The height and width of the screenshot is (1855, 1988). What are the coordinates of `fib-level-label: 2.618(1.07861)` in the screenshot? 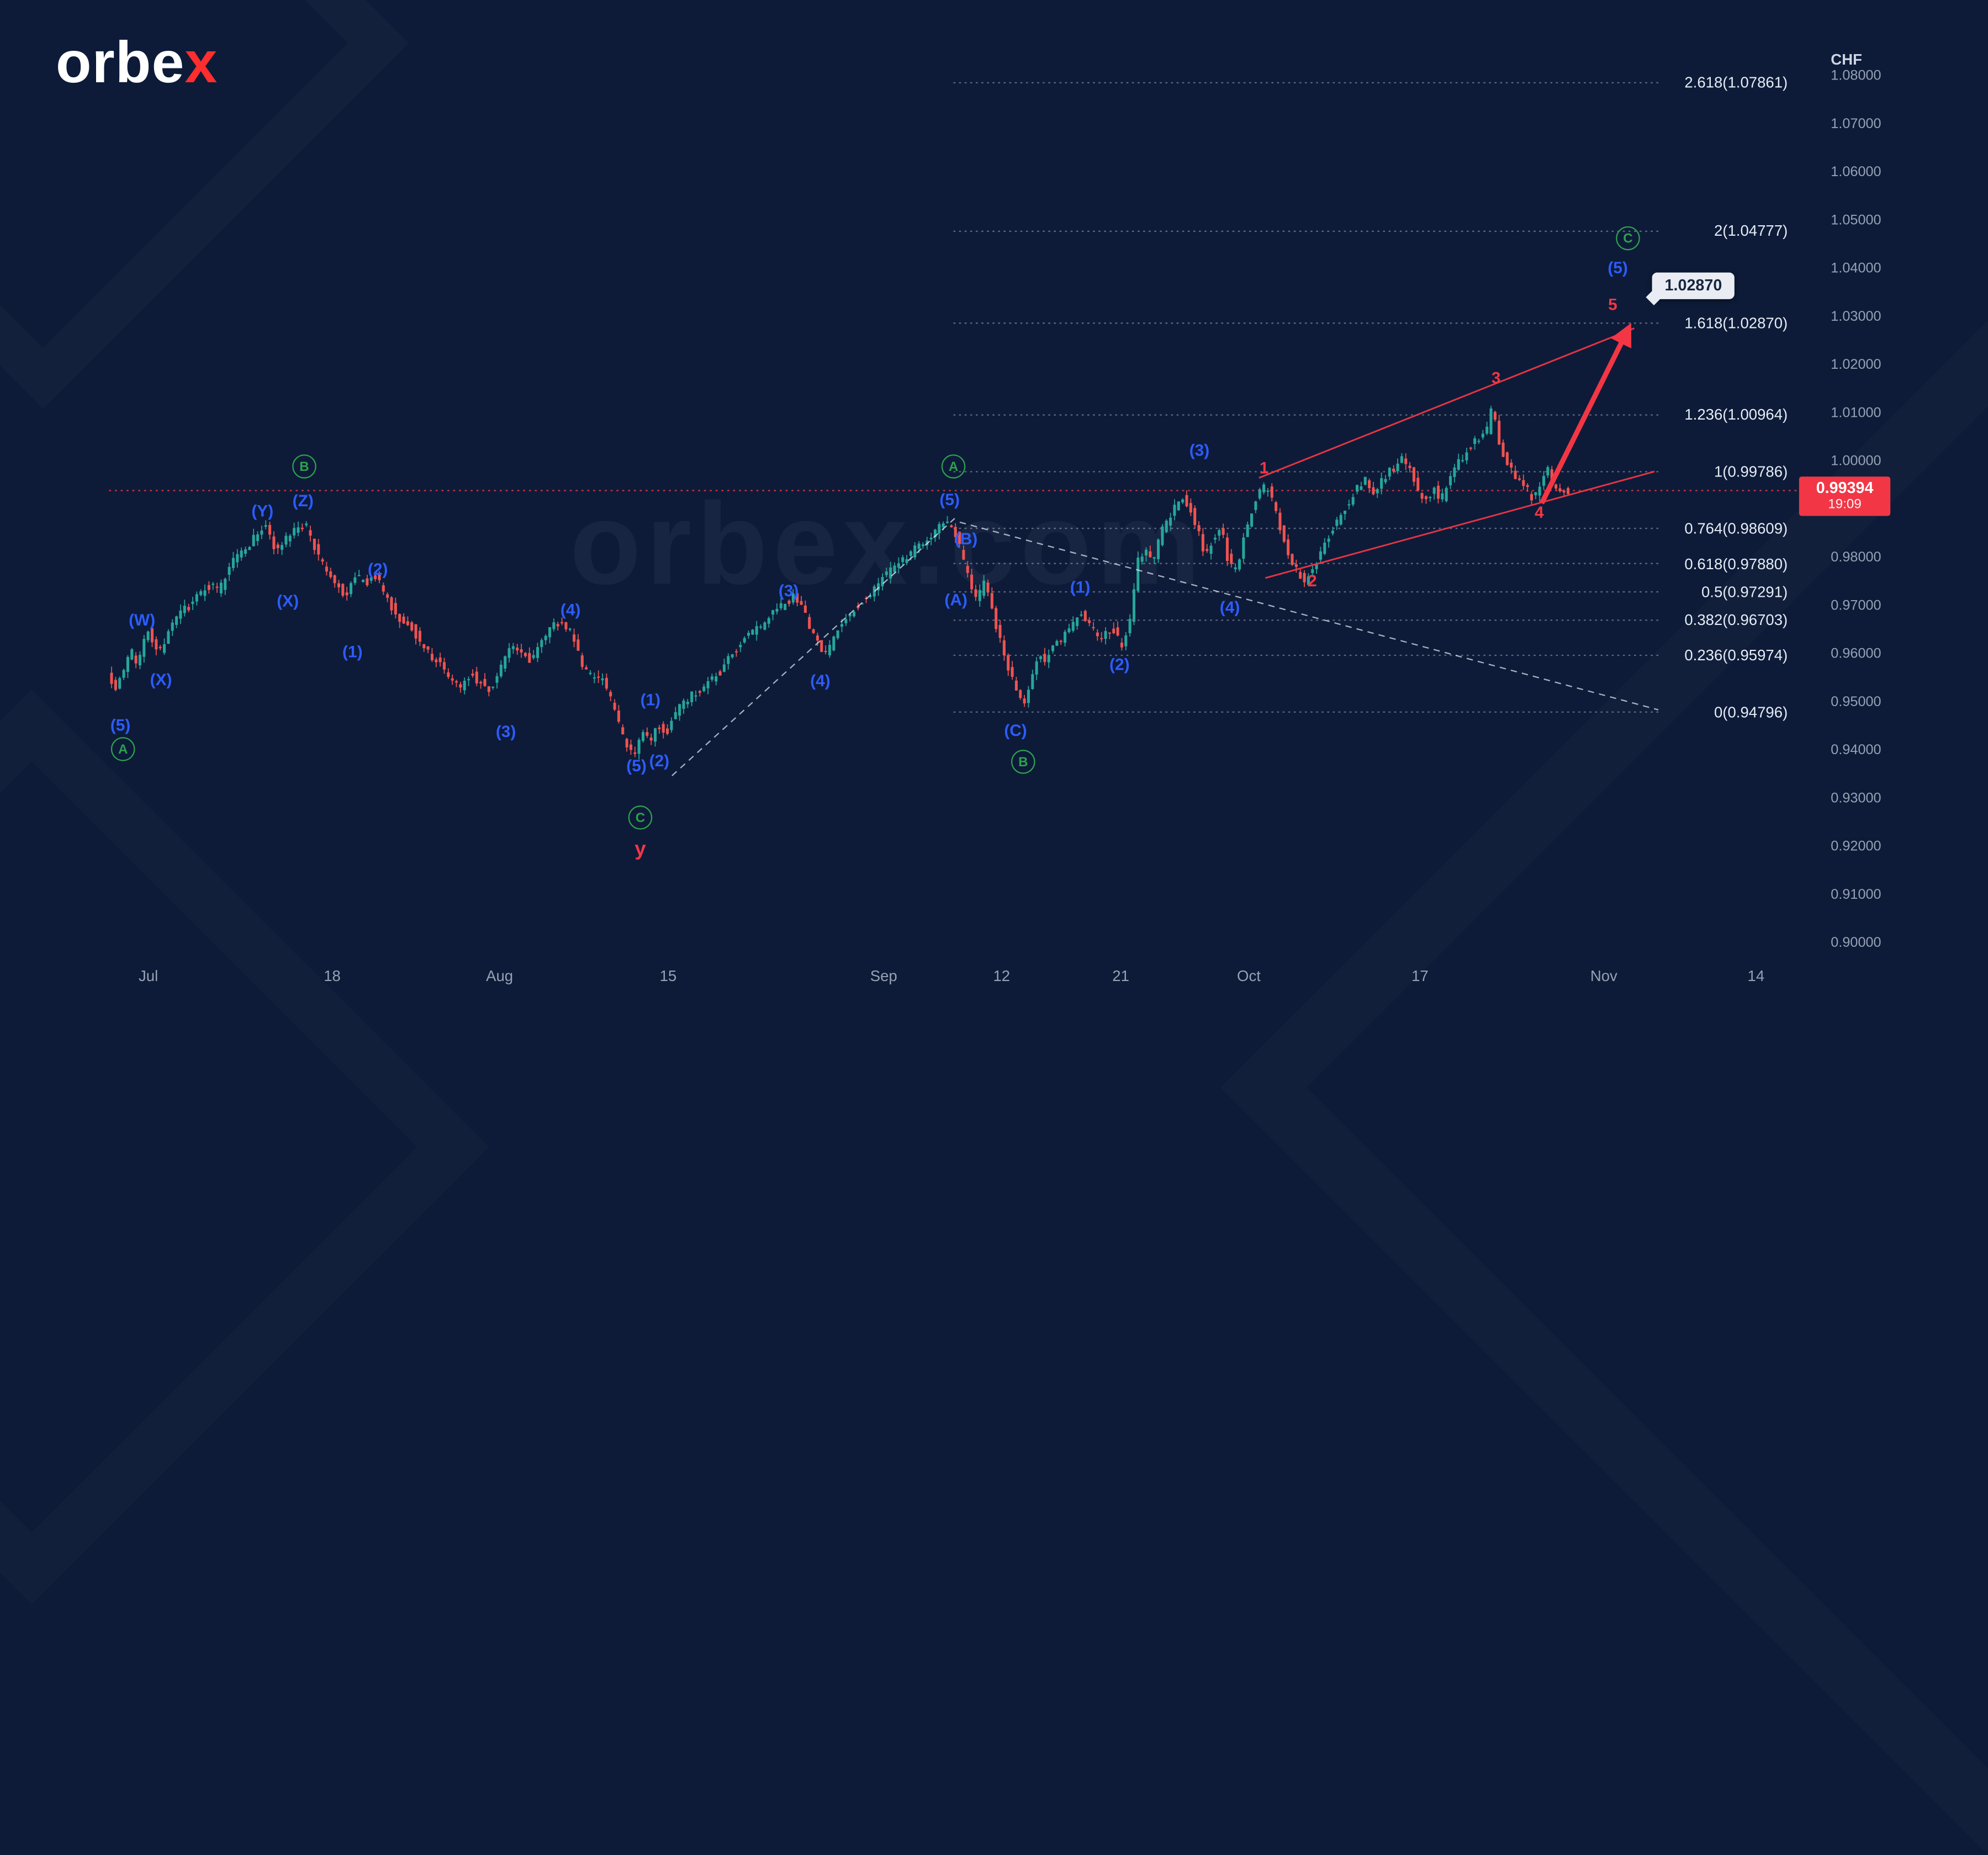 It's located at (1736, 83).